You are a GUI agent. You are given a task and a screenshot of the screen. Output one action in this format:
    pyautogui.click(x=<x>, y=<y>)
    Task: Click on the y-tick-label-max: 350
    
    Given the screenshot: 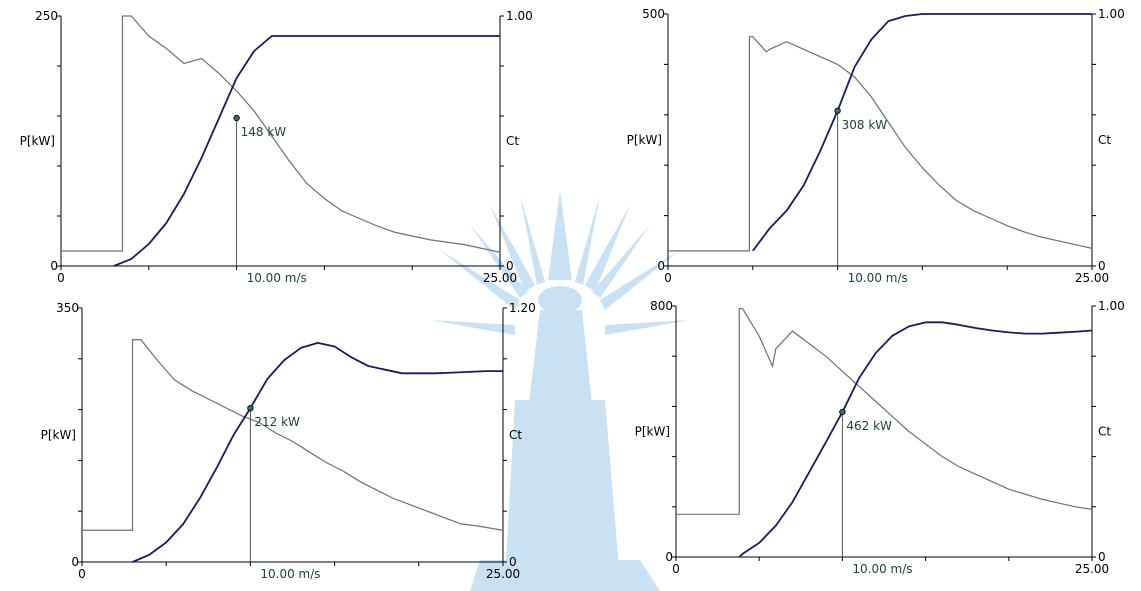 What is the action you would take?
    pyautogui.click(x=67, y=308)
    